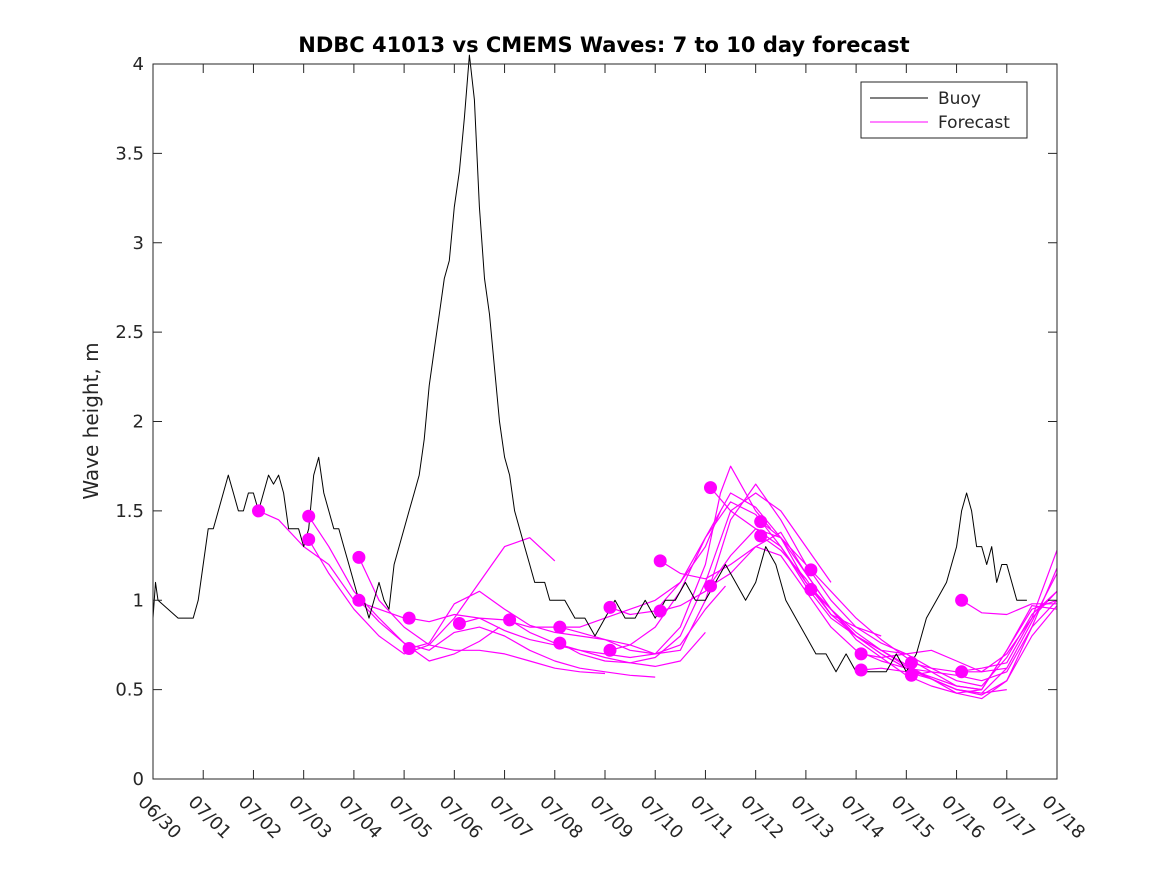 The width and height of the screenshot is (1167, 875). Describe the element at coordinates (129, 511) in the screenshot. I see `y-tick-label: 1.5` at that location.